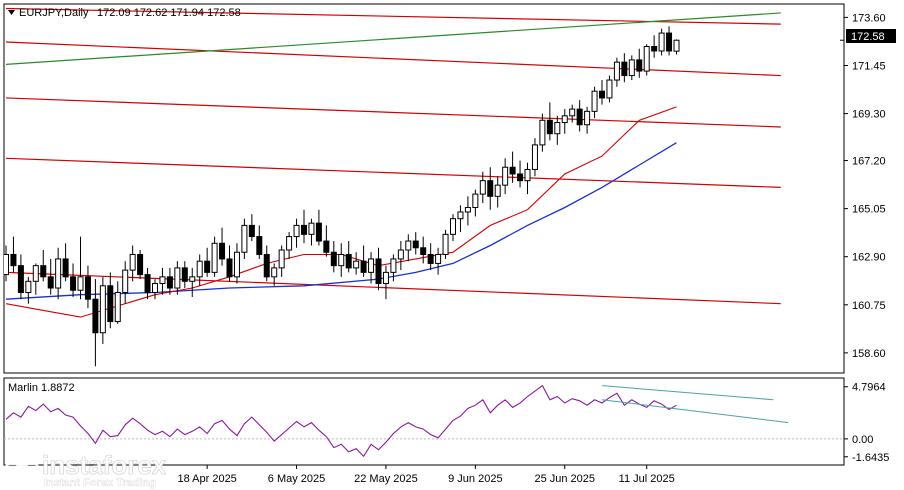 This screenshot has width=904, height=490. What do you see at coordinates (862, 440) in the screenshot?
I see `indicator-axis-label: 0.00` at bounding box center [862, 440].